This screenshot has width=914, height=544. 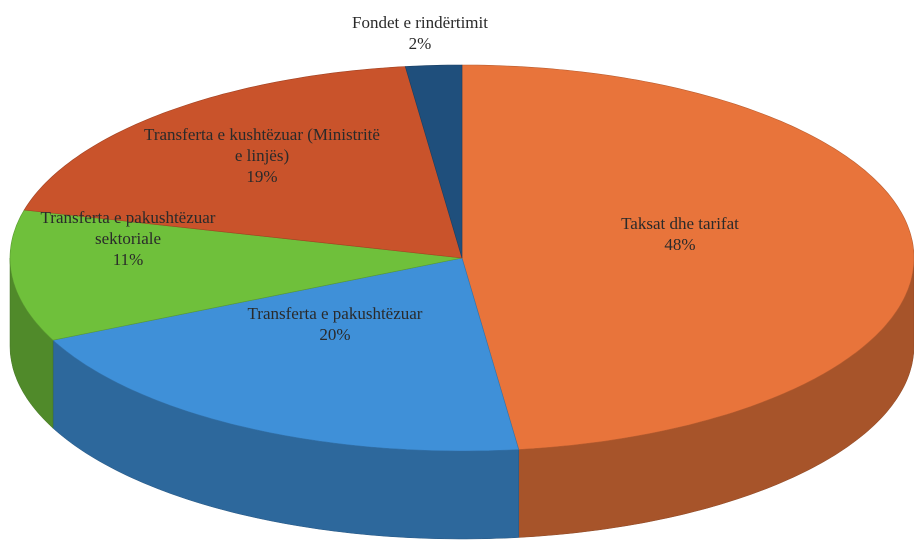 I want to click on value-label: 2%, so click(x=420, y=43).